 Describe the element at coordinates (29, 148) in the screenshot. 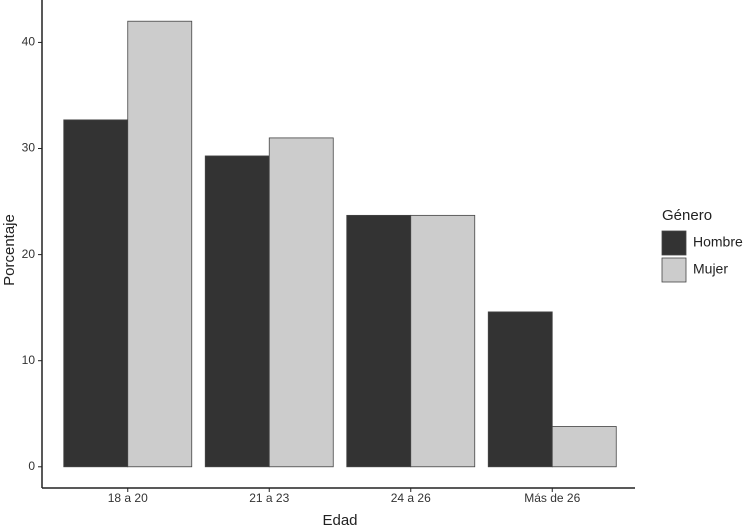

I see `y-tick-label: 30` at that location.